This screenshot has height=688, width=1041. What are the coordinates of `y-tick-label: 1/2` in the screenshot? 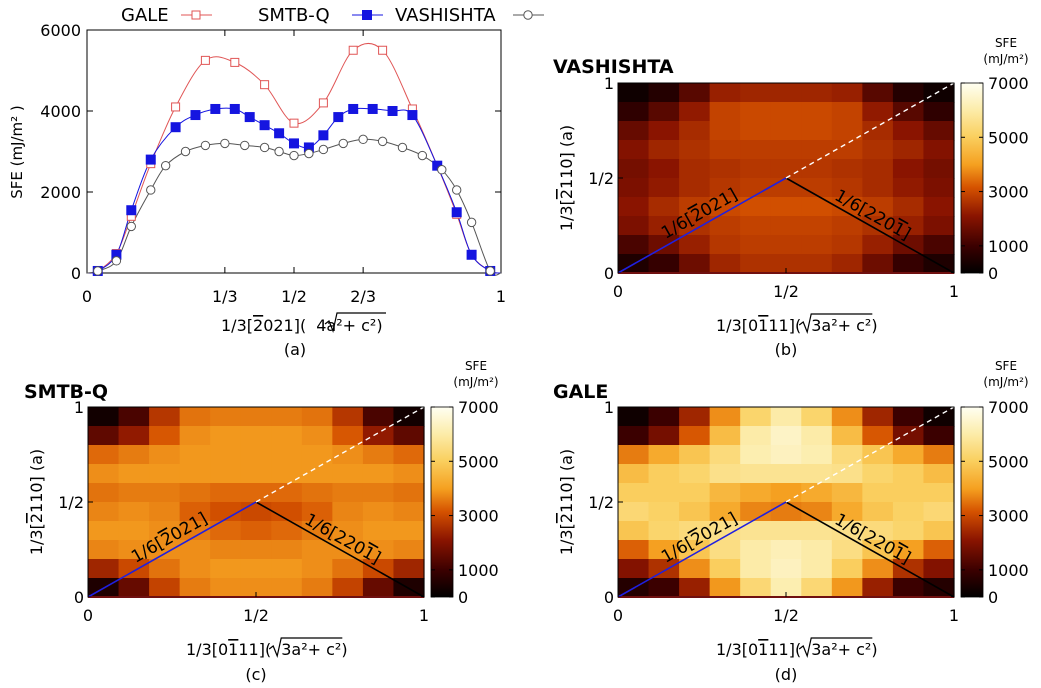 It's located at (601, 178).